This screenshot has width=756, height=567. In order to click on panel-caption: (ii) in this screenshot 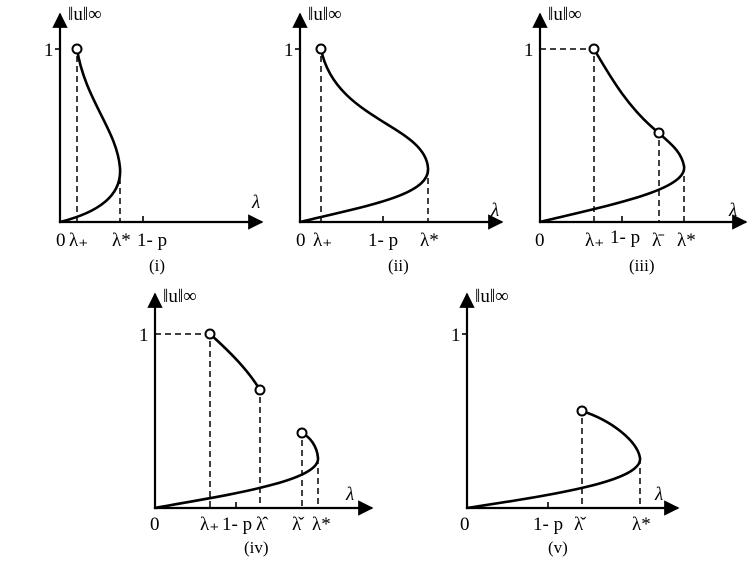, I will do `click(398, 265)`.